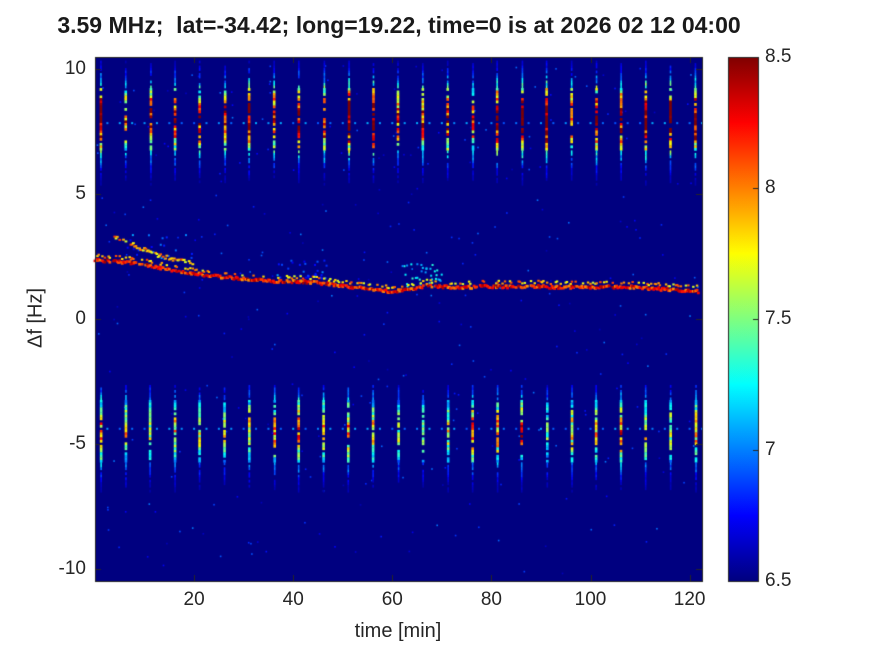 The width and height of the screenshot is (875, 656). What do you see at coordinates (778, 56) in the screenshot?
I see `colorbar-tick-label: 8.5` at bounding box center [778, 56].